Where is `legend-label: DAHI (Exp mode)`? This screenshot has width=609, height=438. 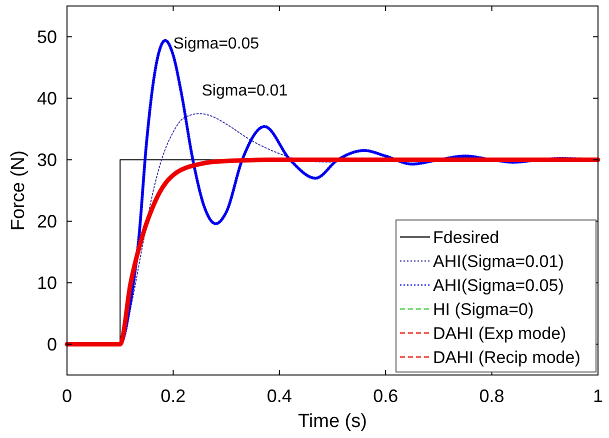 legend-label: DAHI (Exp mode) is located at coordinates (499, 333).